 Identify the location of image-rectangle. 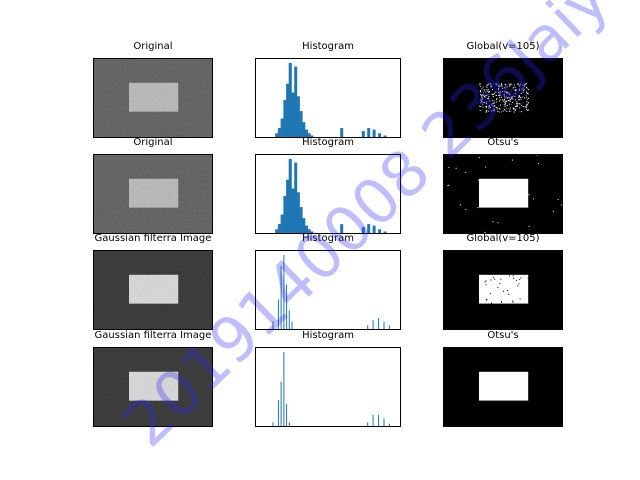
(154, 97).